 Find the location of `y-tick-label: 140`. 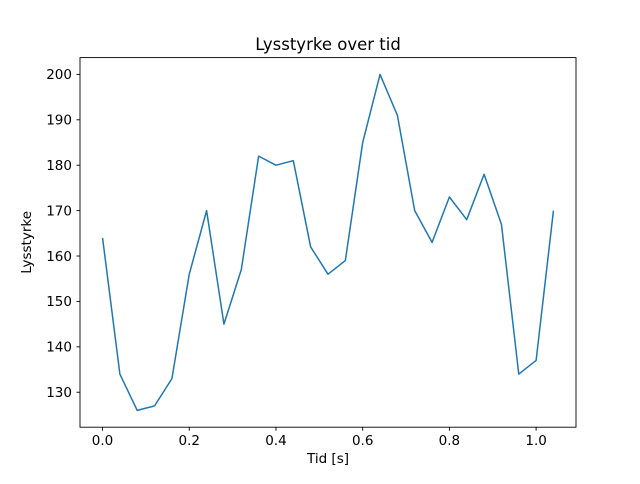

y-tick-label: 140 is located at coordinates (59, 348).